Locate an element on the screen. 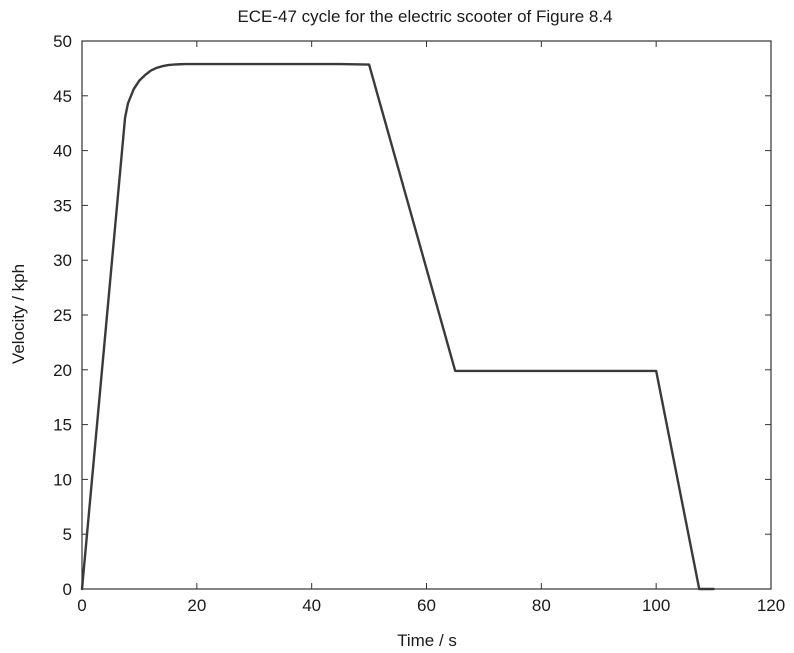  x-tick-label: 120 is located at coordinates (771, 605).